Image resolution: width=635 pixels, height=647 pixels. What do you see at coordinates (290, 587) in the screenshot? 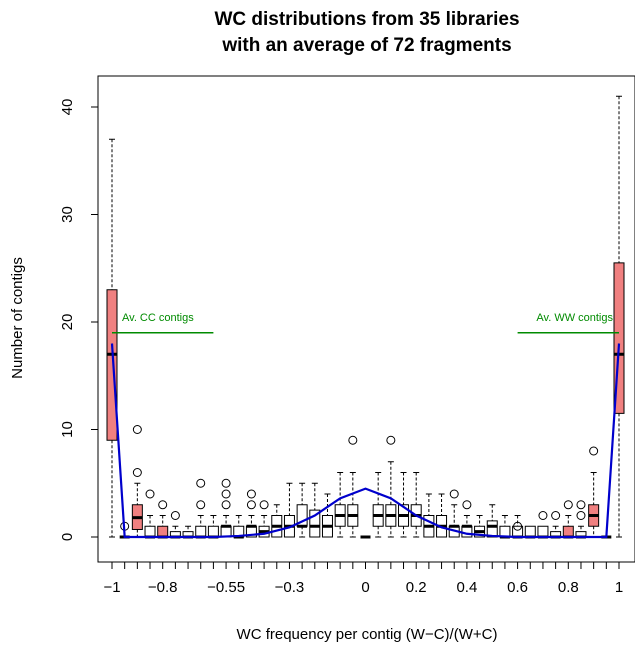
I see `x-tick-label: −0.3` at bounding box center [290, 587].